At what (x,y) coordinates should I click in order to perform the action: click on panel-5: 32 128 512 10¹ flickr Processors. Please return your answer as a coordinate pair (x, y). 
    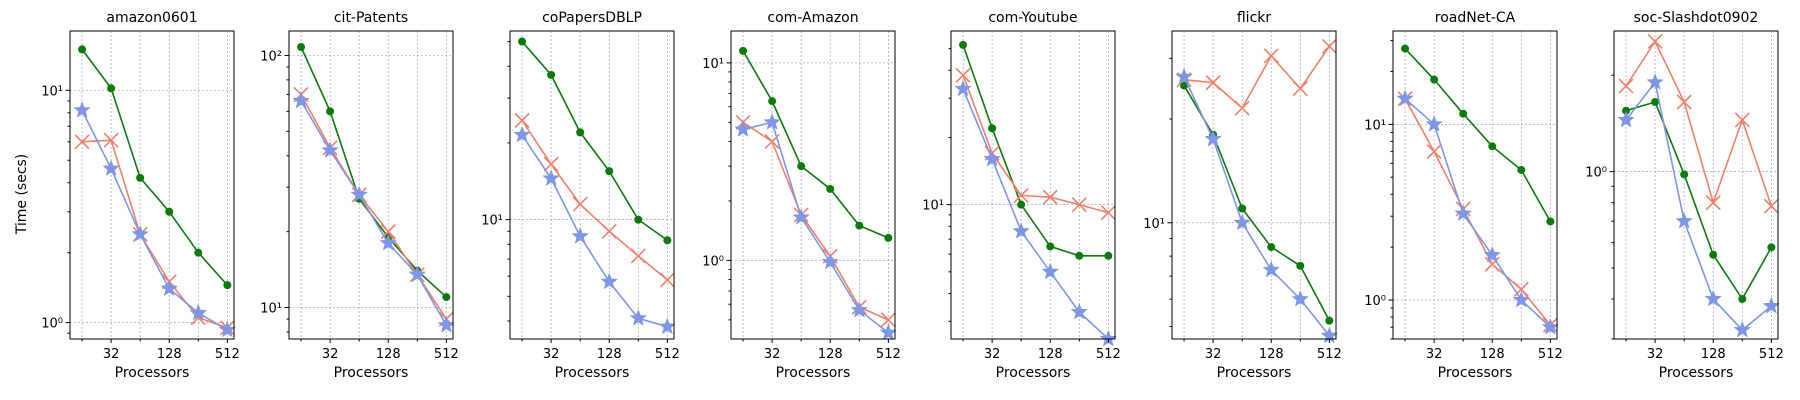
    Looking at the image, I should click on (1242, 195).